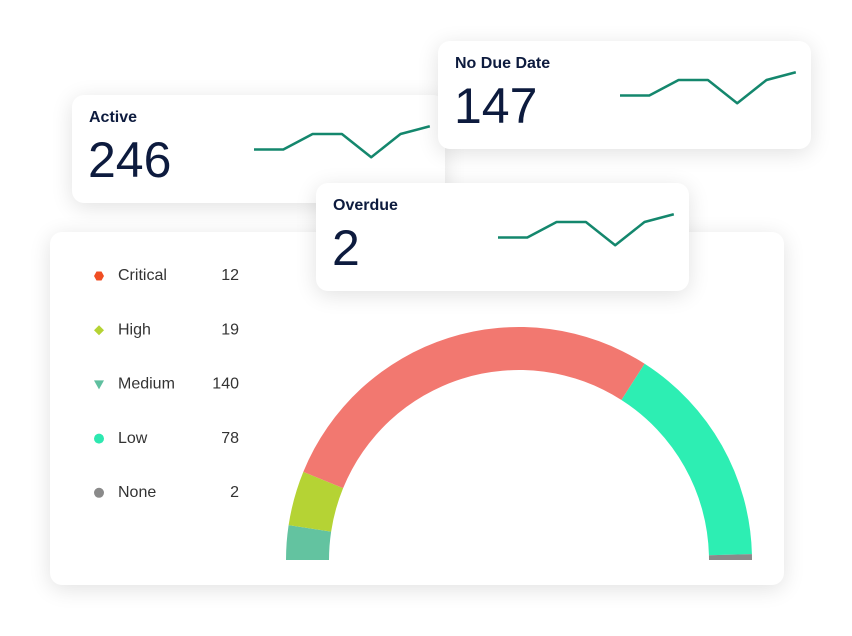  I want to click on legend-value: 19, so click(230, 329).